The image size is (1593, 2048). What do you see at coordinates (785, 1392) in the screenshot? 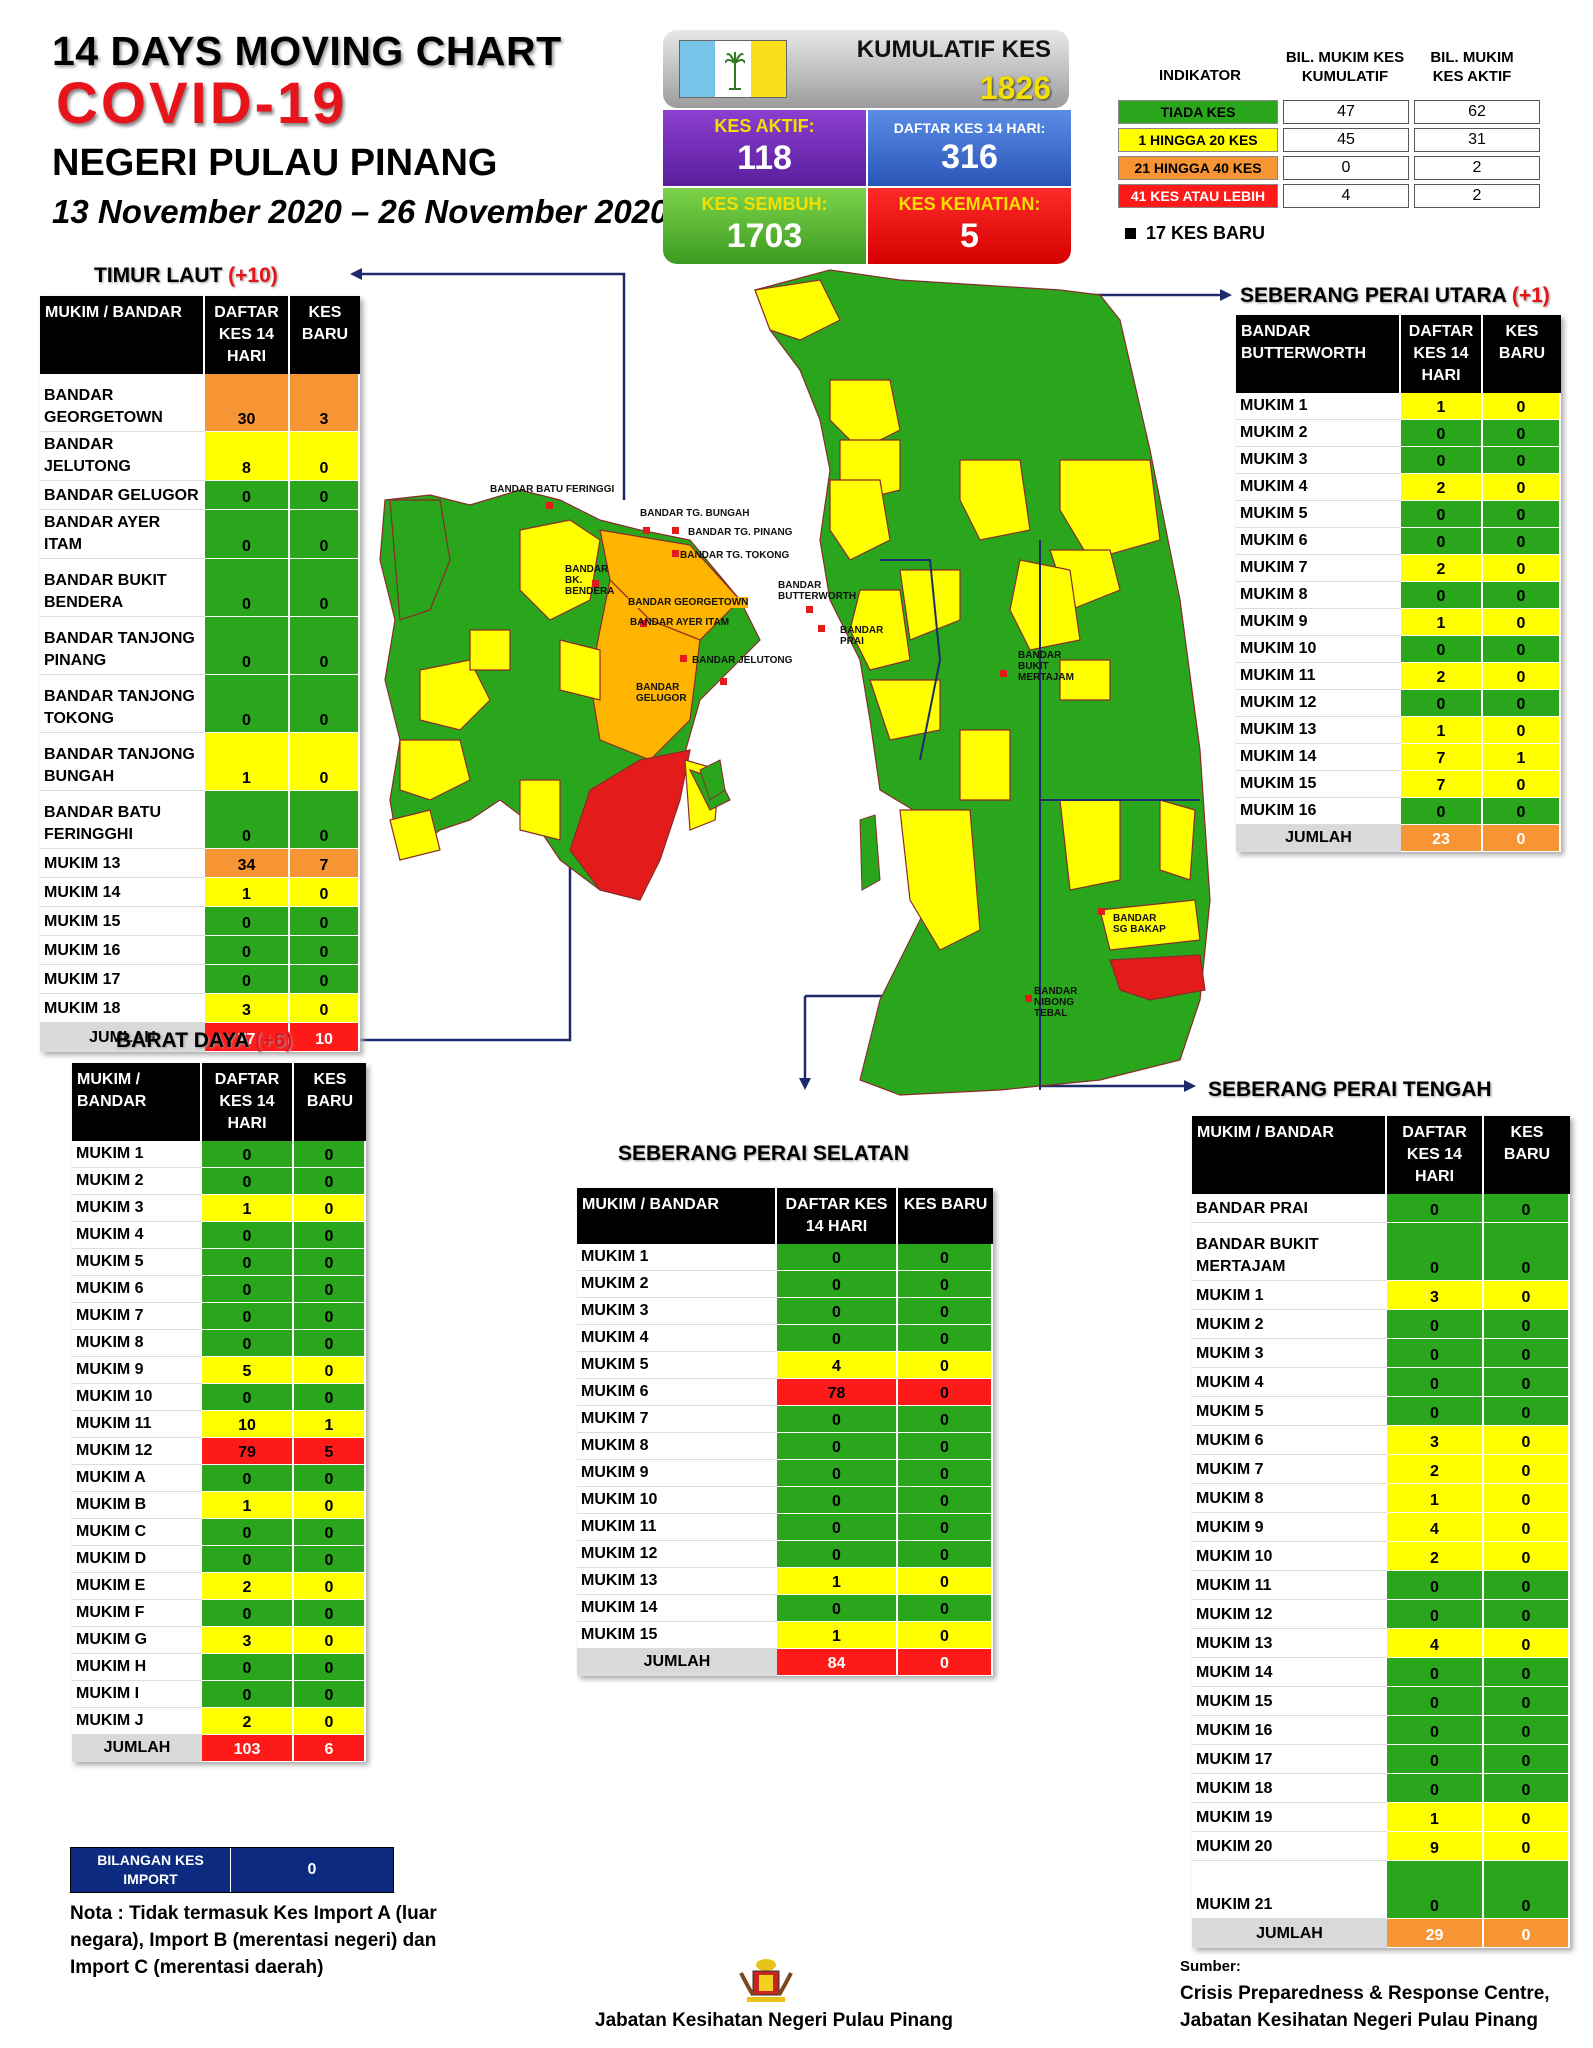
I see `table-row: MUKIM 6 78 0` at bounding box center [785, 1392].